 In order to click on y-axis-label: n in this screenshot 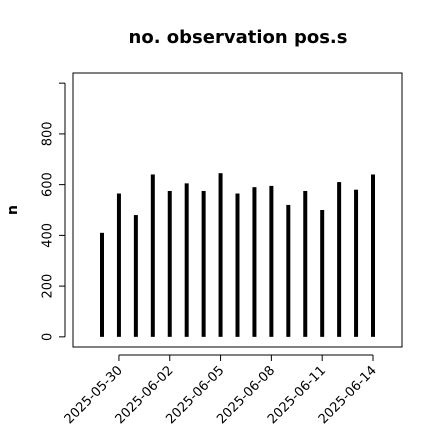, I will do `click(13, 210)`.